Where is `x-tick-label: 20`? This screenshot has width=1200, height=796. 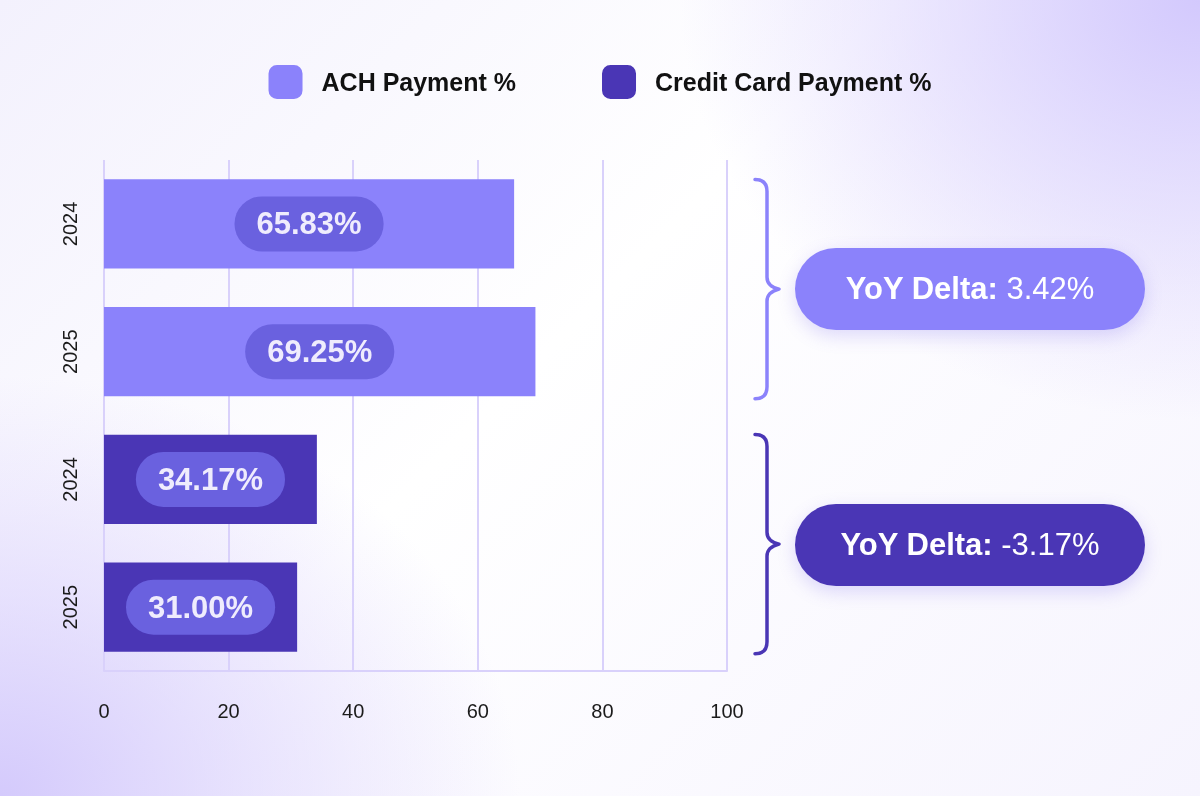 x-tick-label: 20 is located at coordinates (228, 711).